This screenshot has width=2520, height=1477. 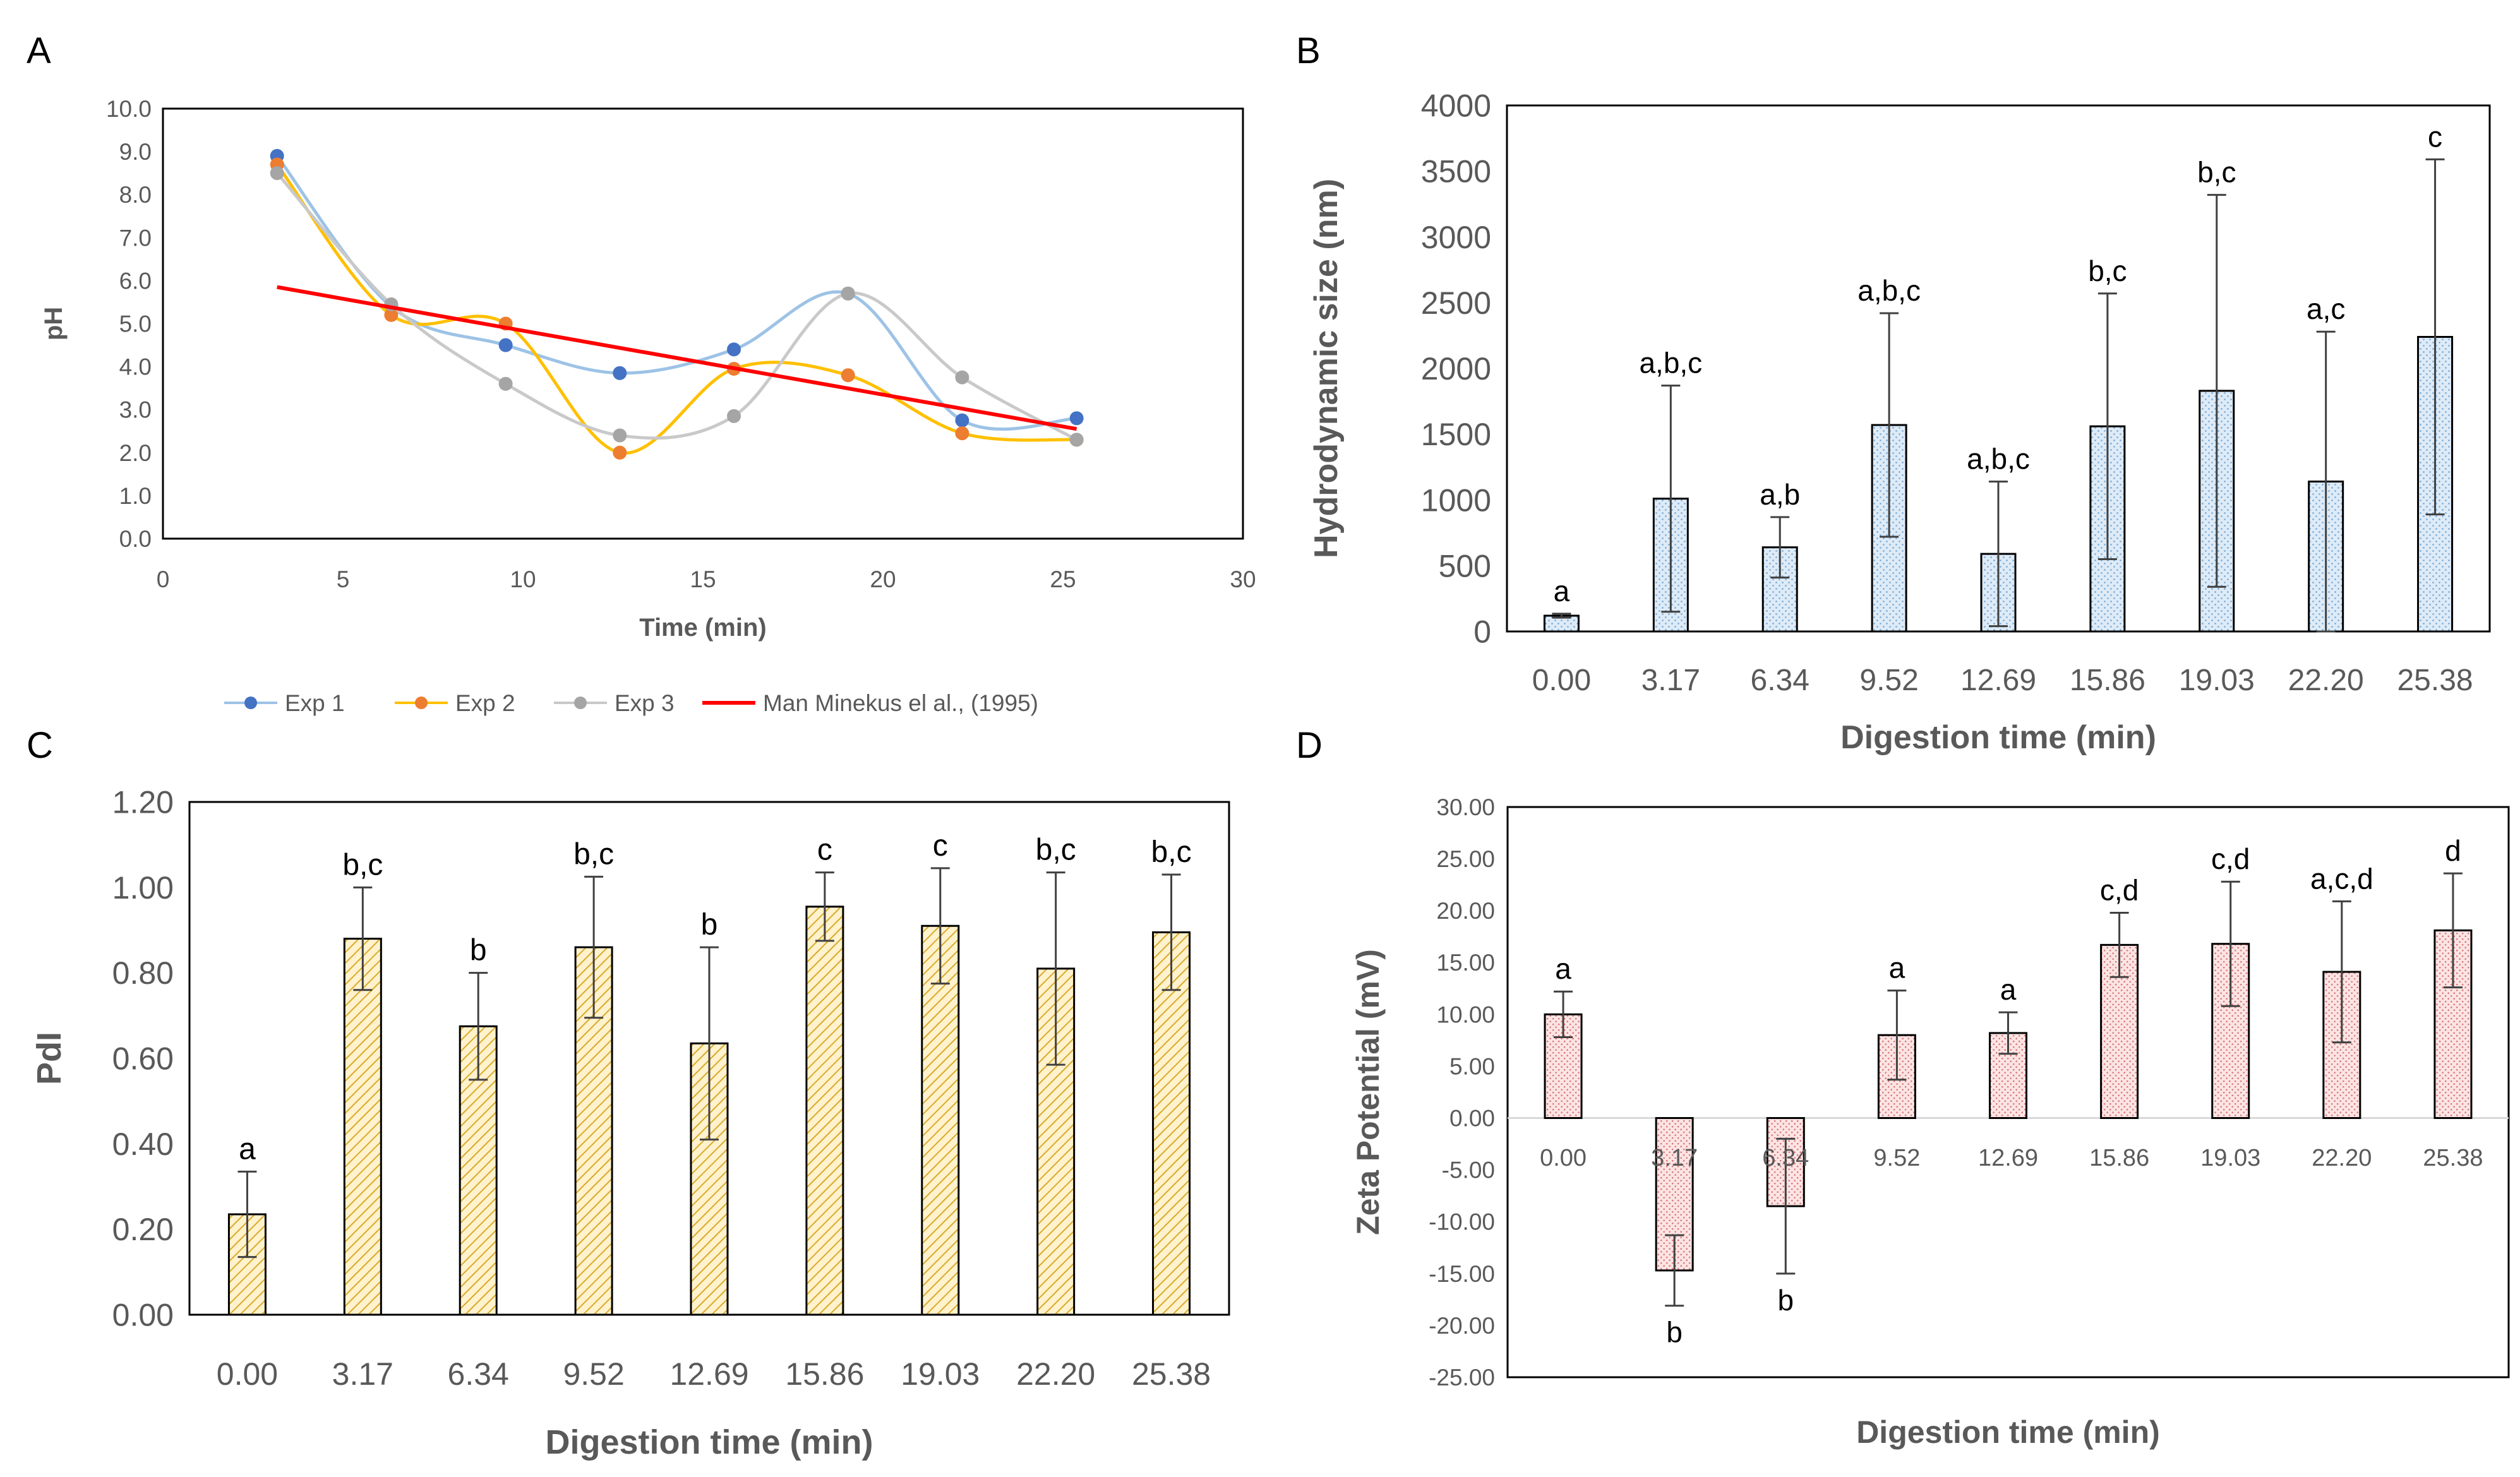 What do you see at coordinates (40, 745) in the screenshot?
I see `panel-label-c: C` at bounding box center [40, 745].